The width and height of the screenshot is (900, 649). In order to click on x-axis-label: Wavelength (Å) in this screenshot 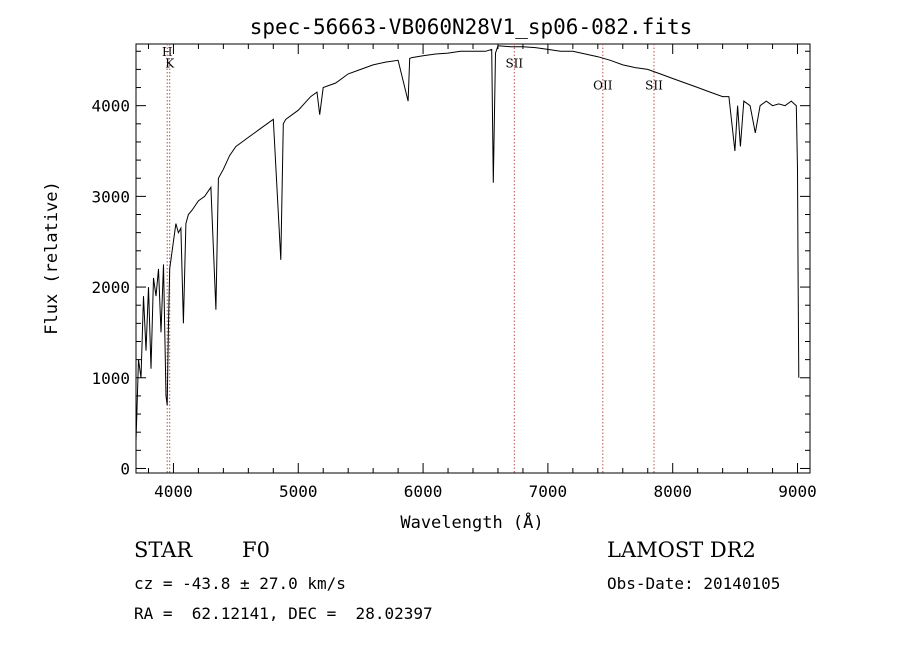, I will do `click(471, 522)`.